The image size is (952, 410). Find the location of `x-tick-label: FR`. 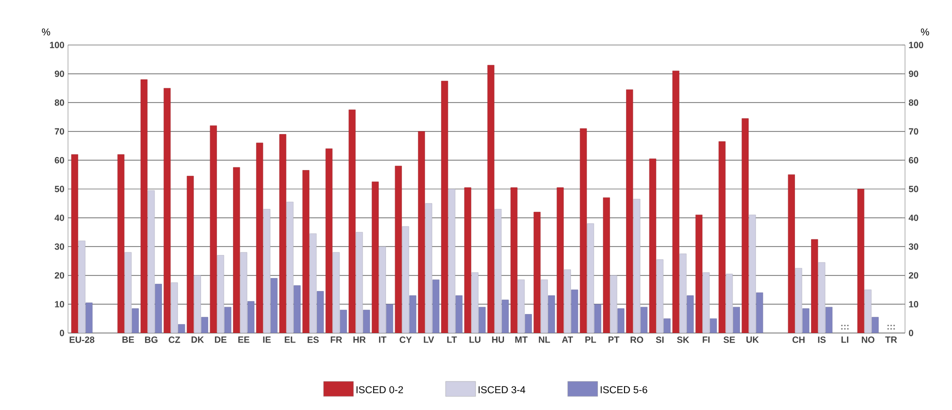

x-tick-label: FR is located at coordinates (336, 339).